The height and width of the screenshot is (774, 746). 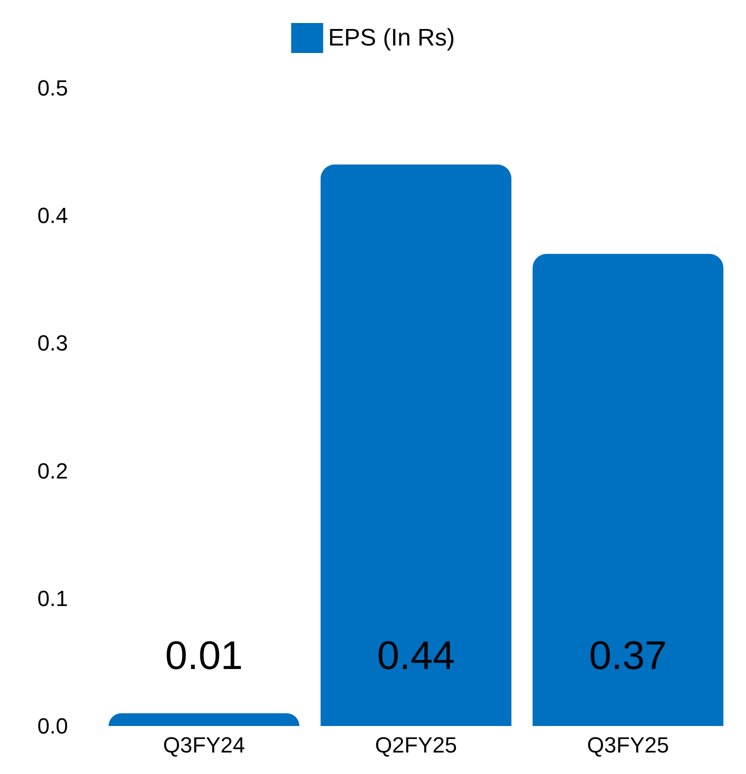 What do you see at coordinates (52, 343) in the screenshot?
I see `y-tick-label: 0.3` at bounding box center [52, 343].